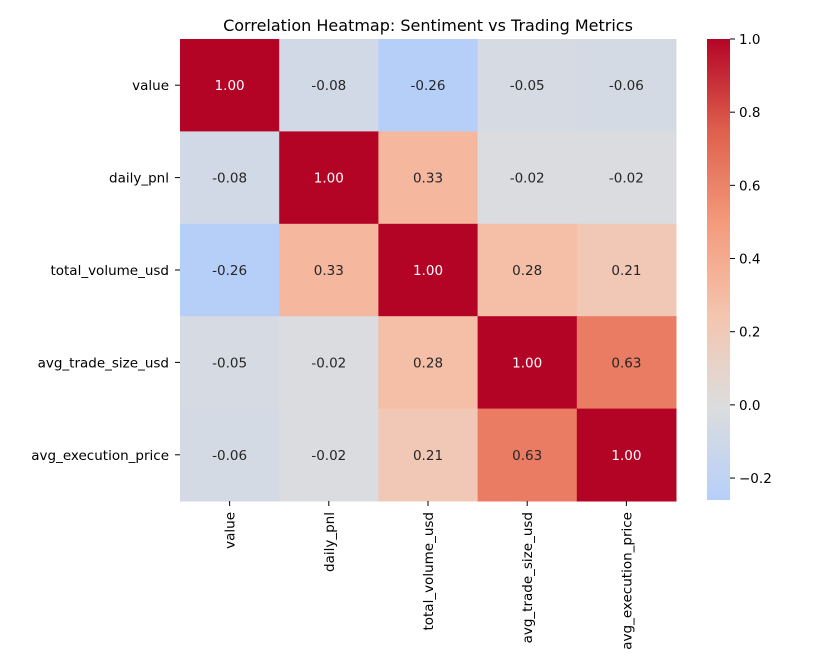 The height and width of the screenshot is (661, 832). I want to click on colorbar-tick-label: 0.8, so click(749, 113).